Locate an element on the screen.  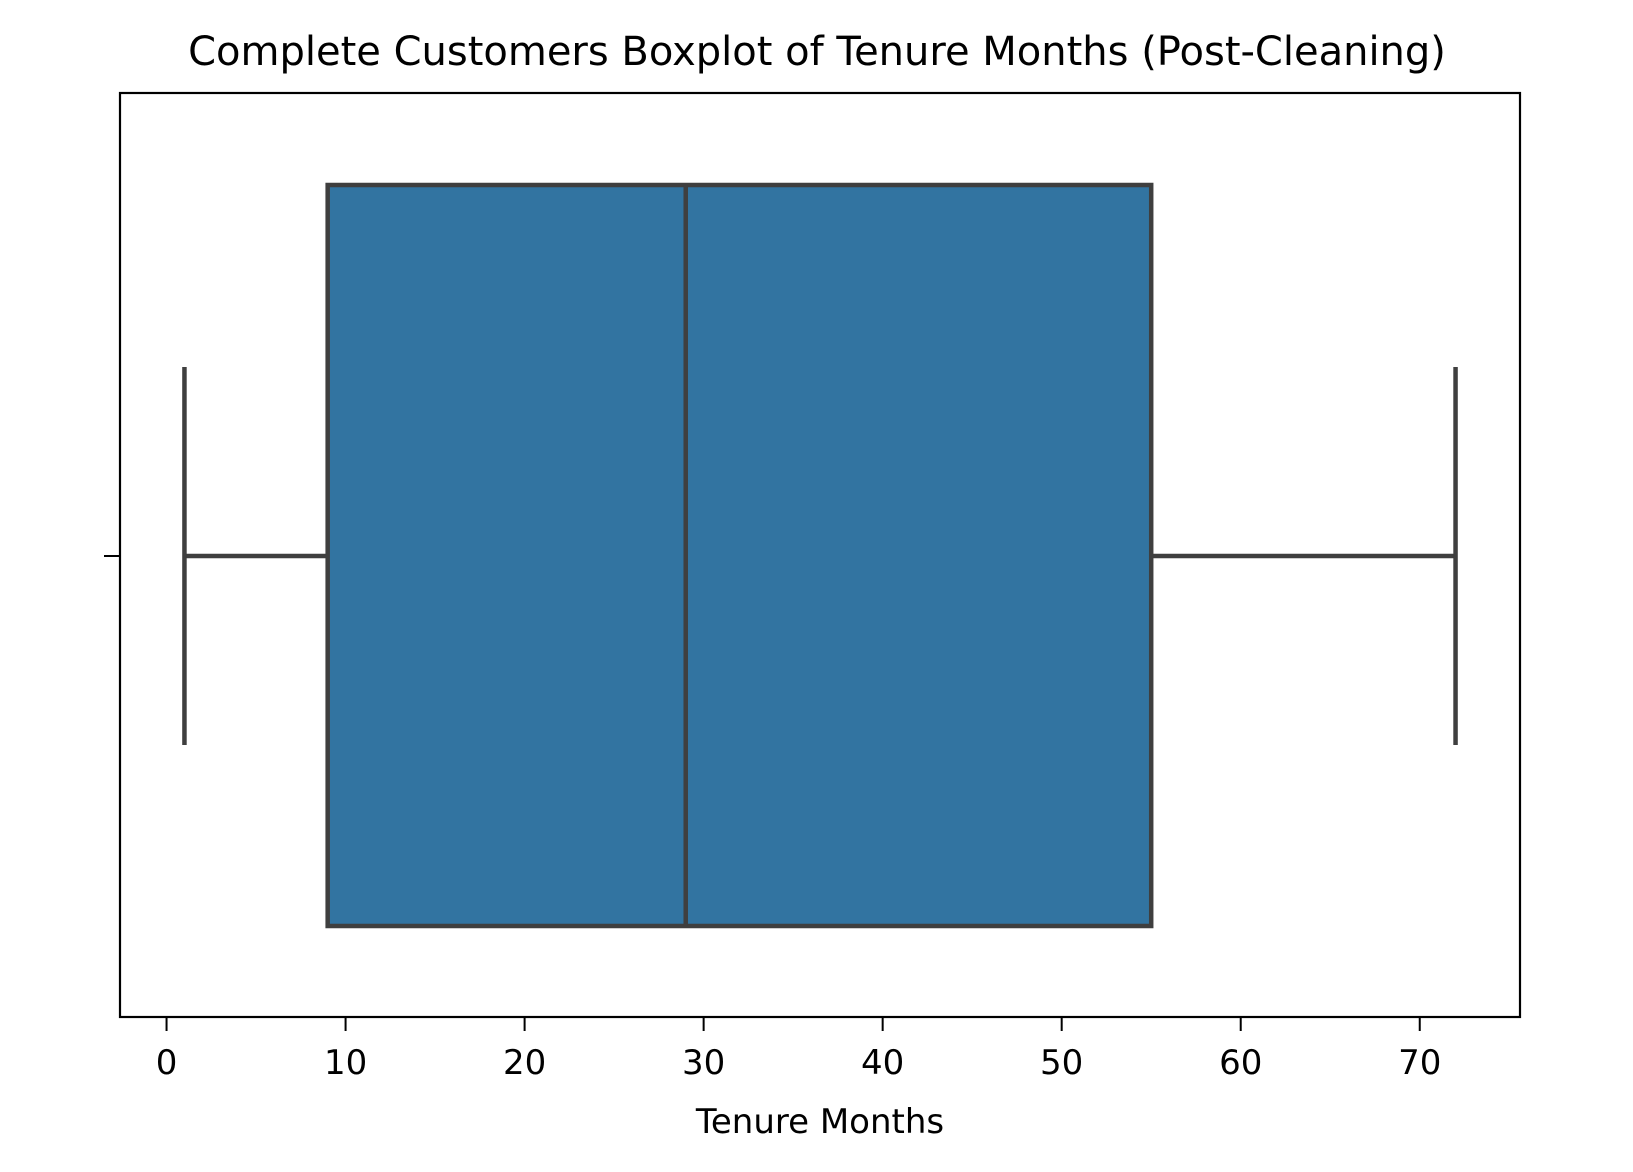
x-axis-label: Tenure Months is located at coordinates (819, 1122).